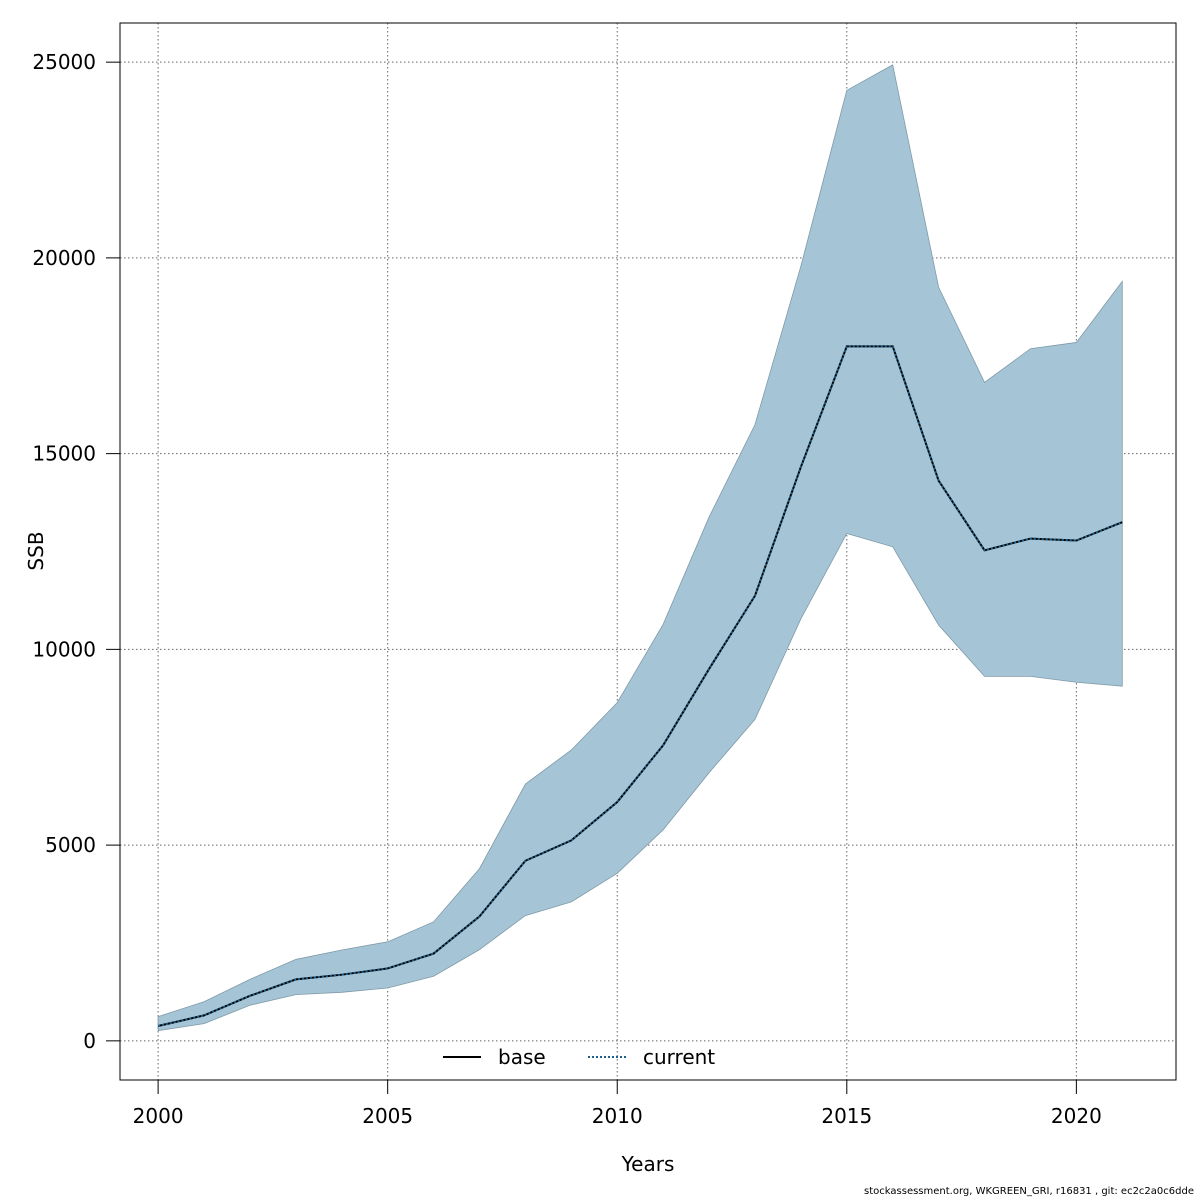 This screenshot has width=1200, height=1200. Describe the element at coordinates (1076, 1116) in the screenshot. I see `x-tick-label: 2020` at that location.